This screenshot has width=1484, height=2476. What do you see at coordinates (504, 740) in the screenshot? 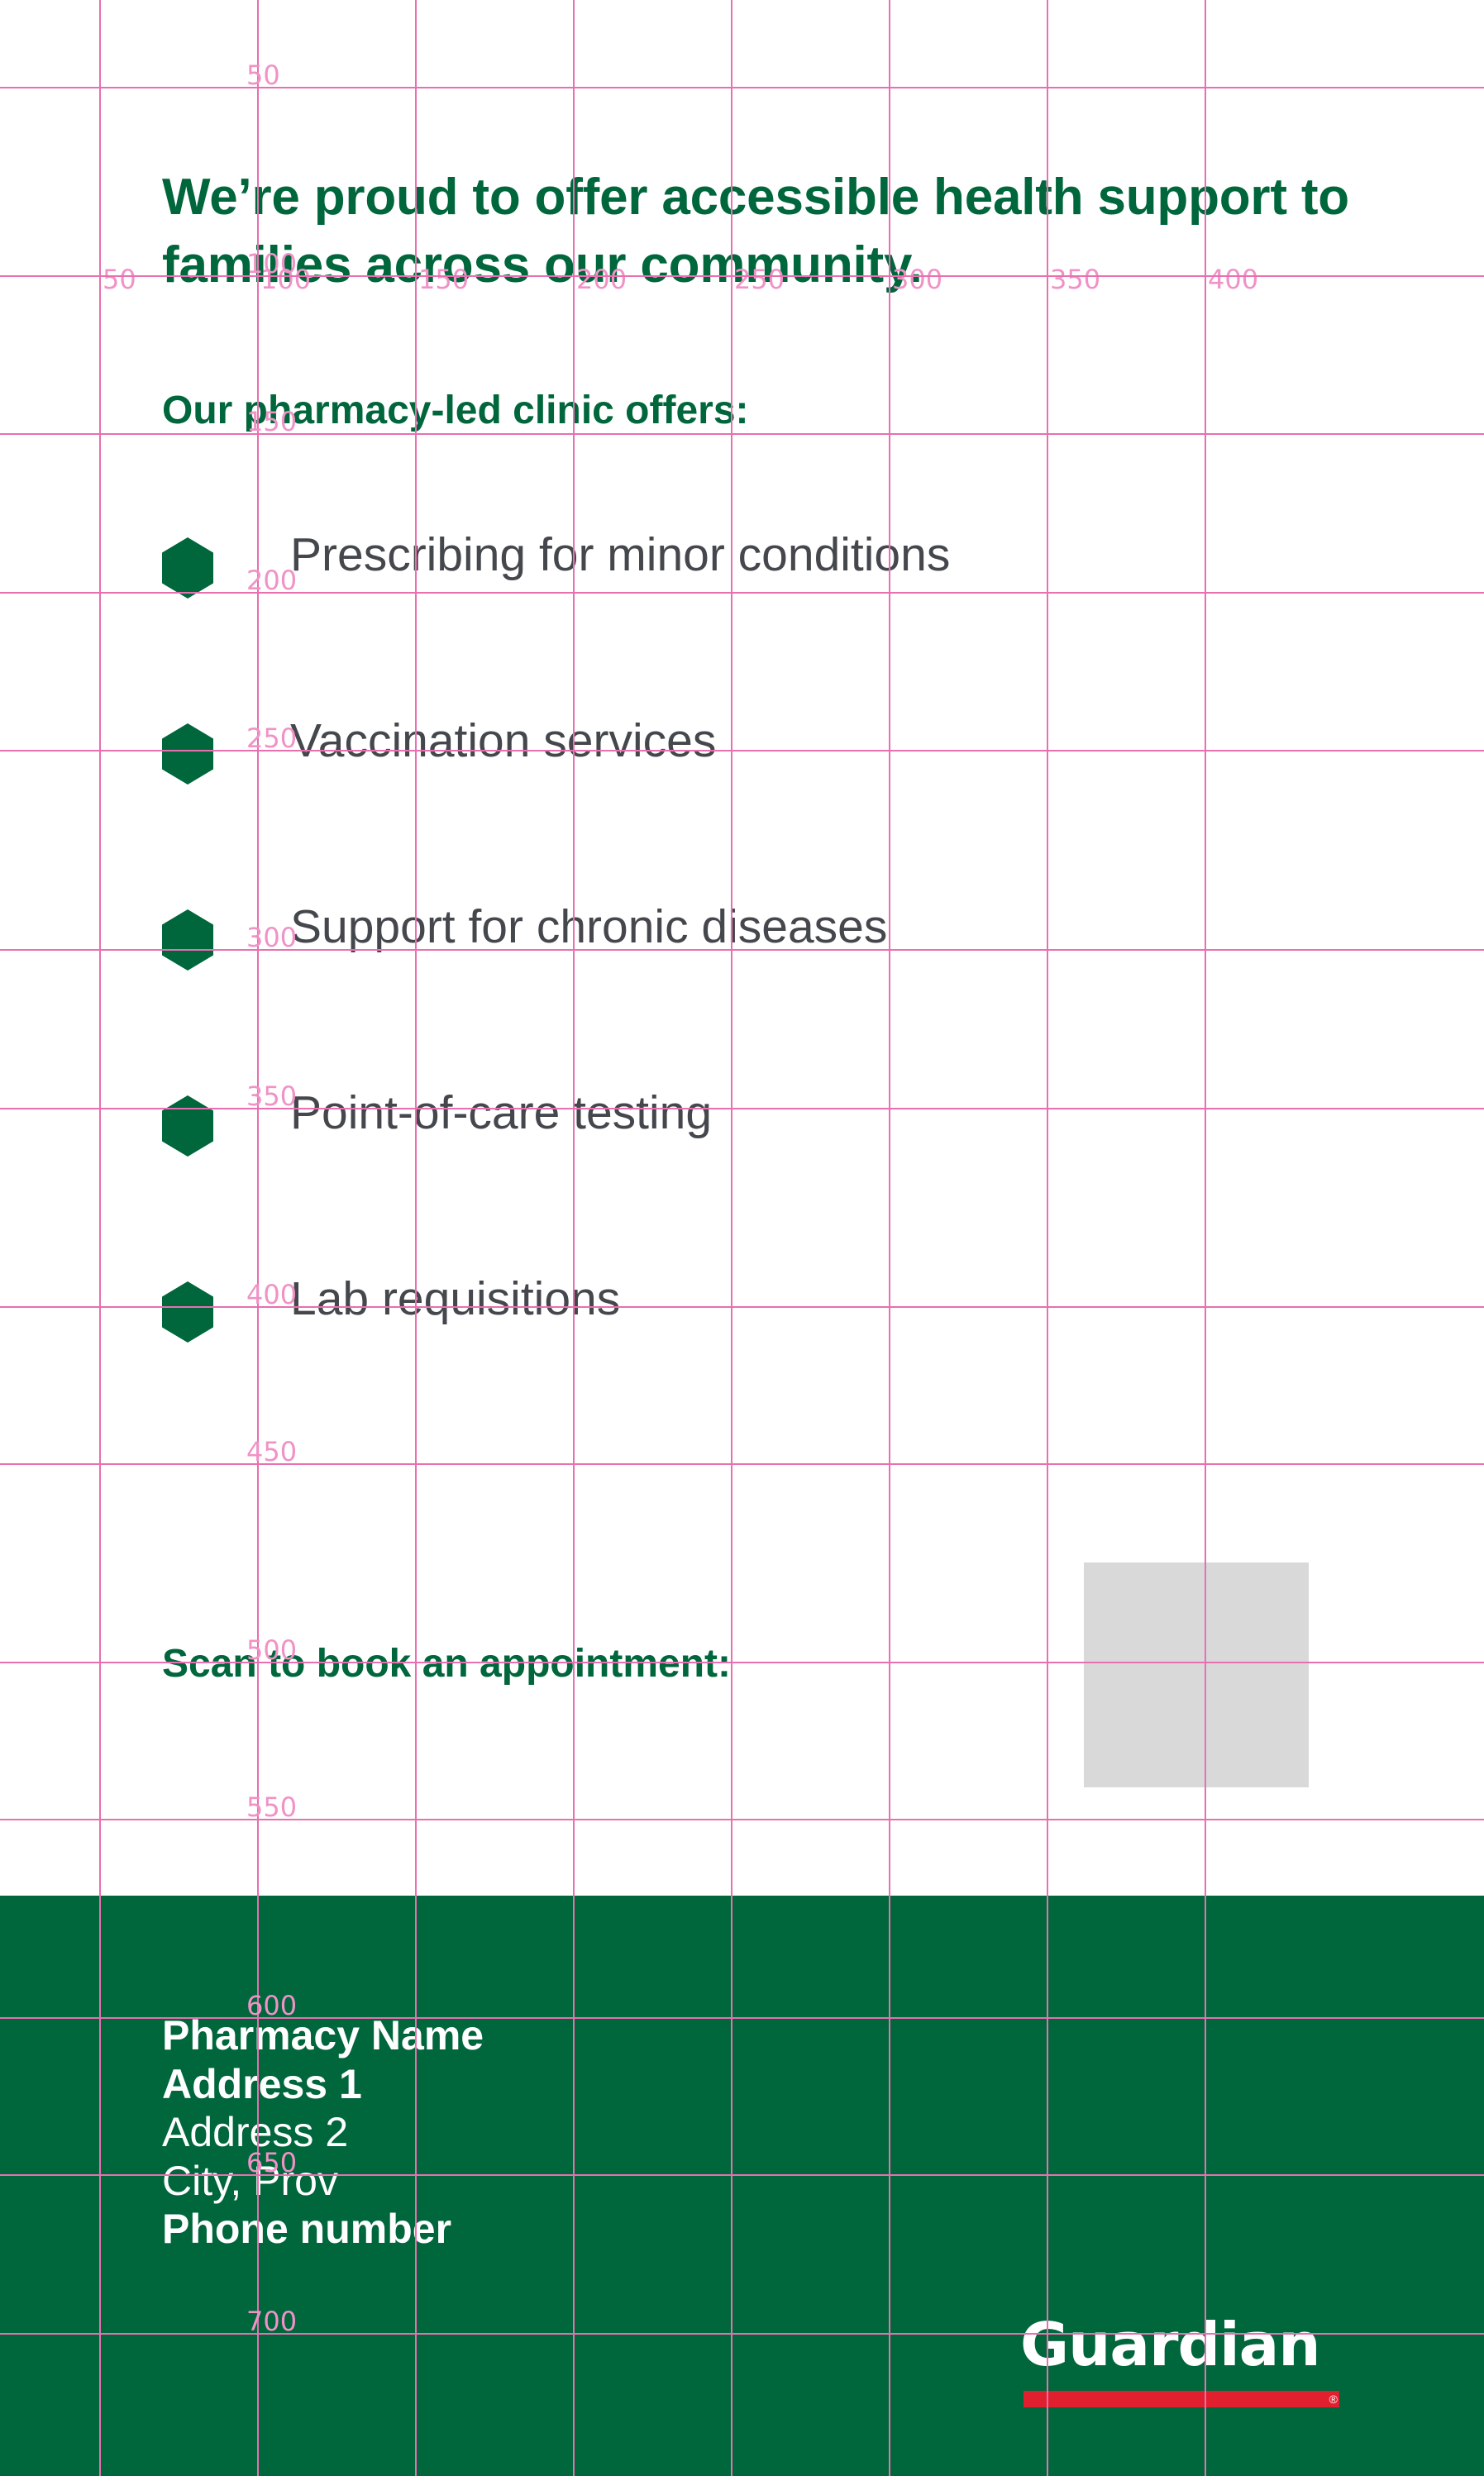
I see `list-item-label: Vaccination services` at bounding box center [504, 740].